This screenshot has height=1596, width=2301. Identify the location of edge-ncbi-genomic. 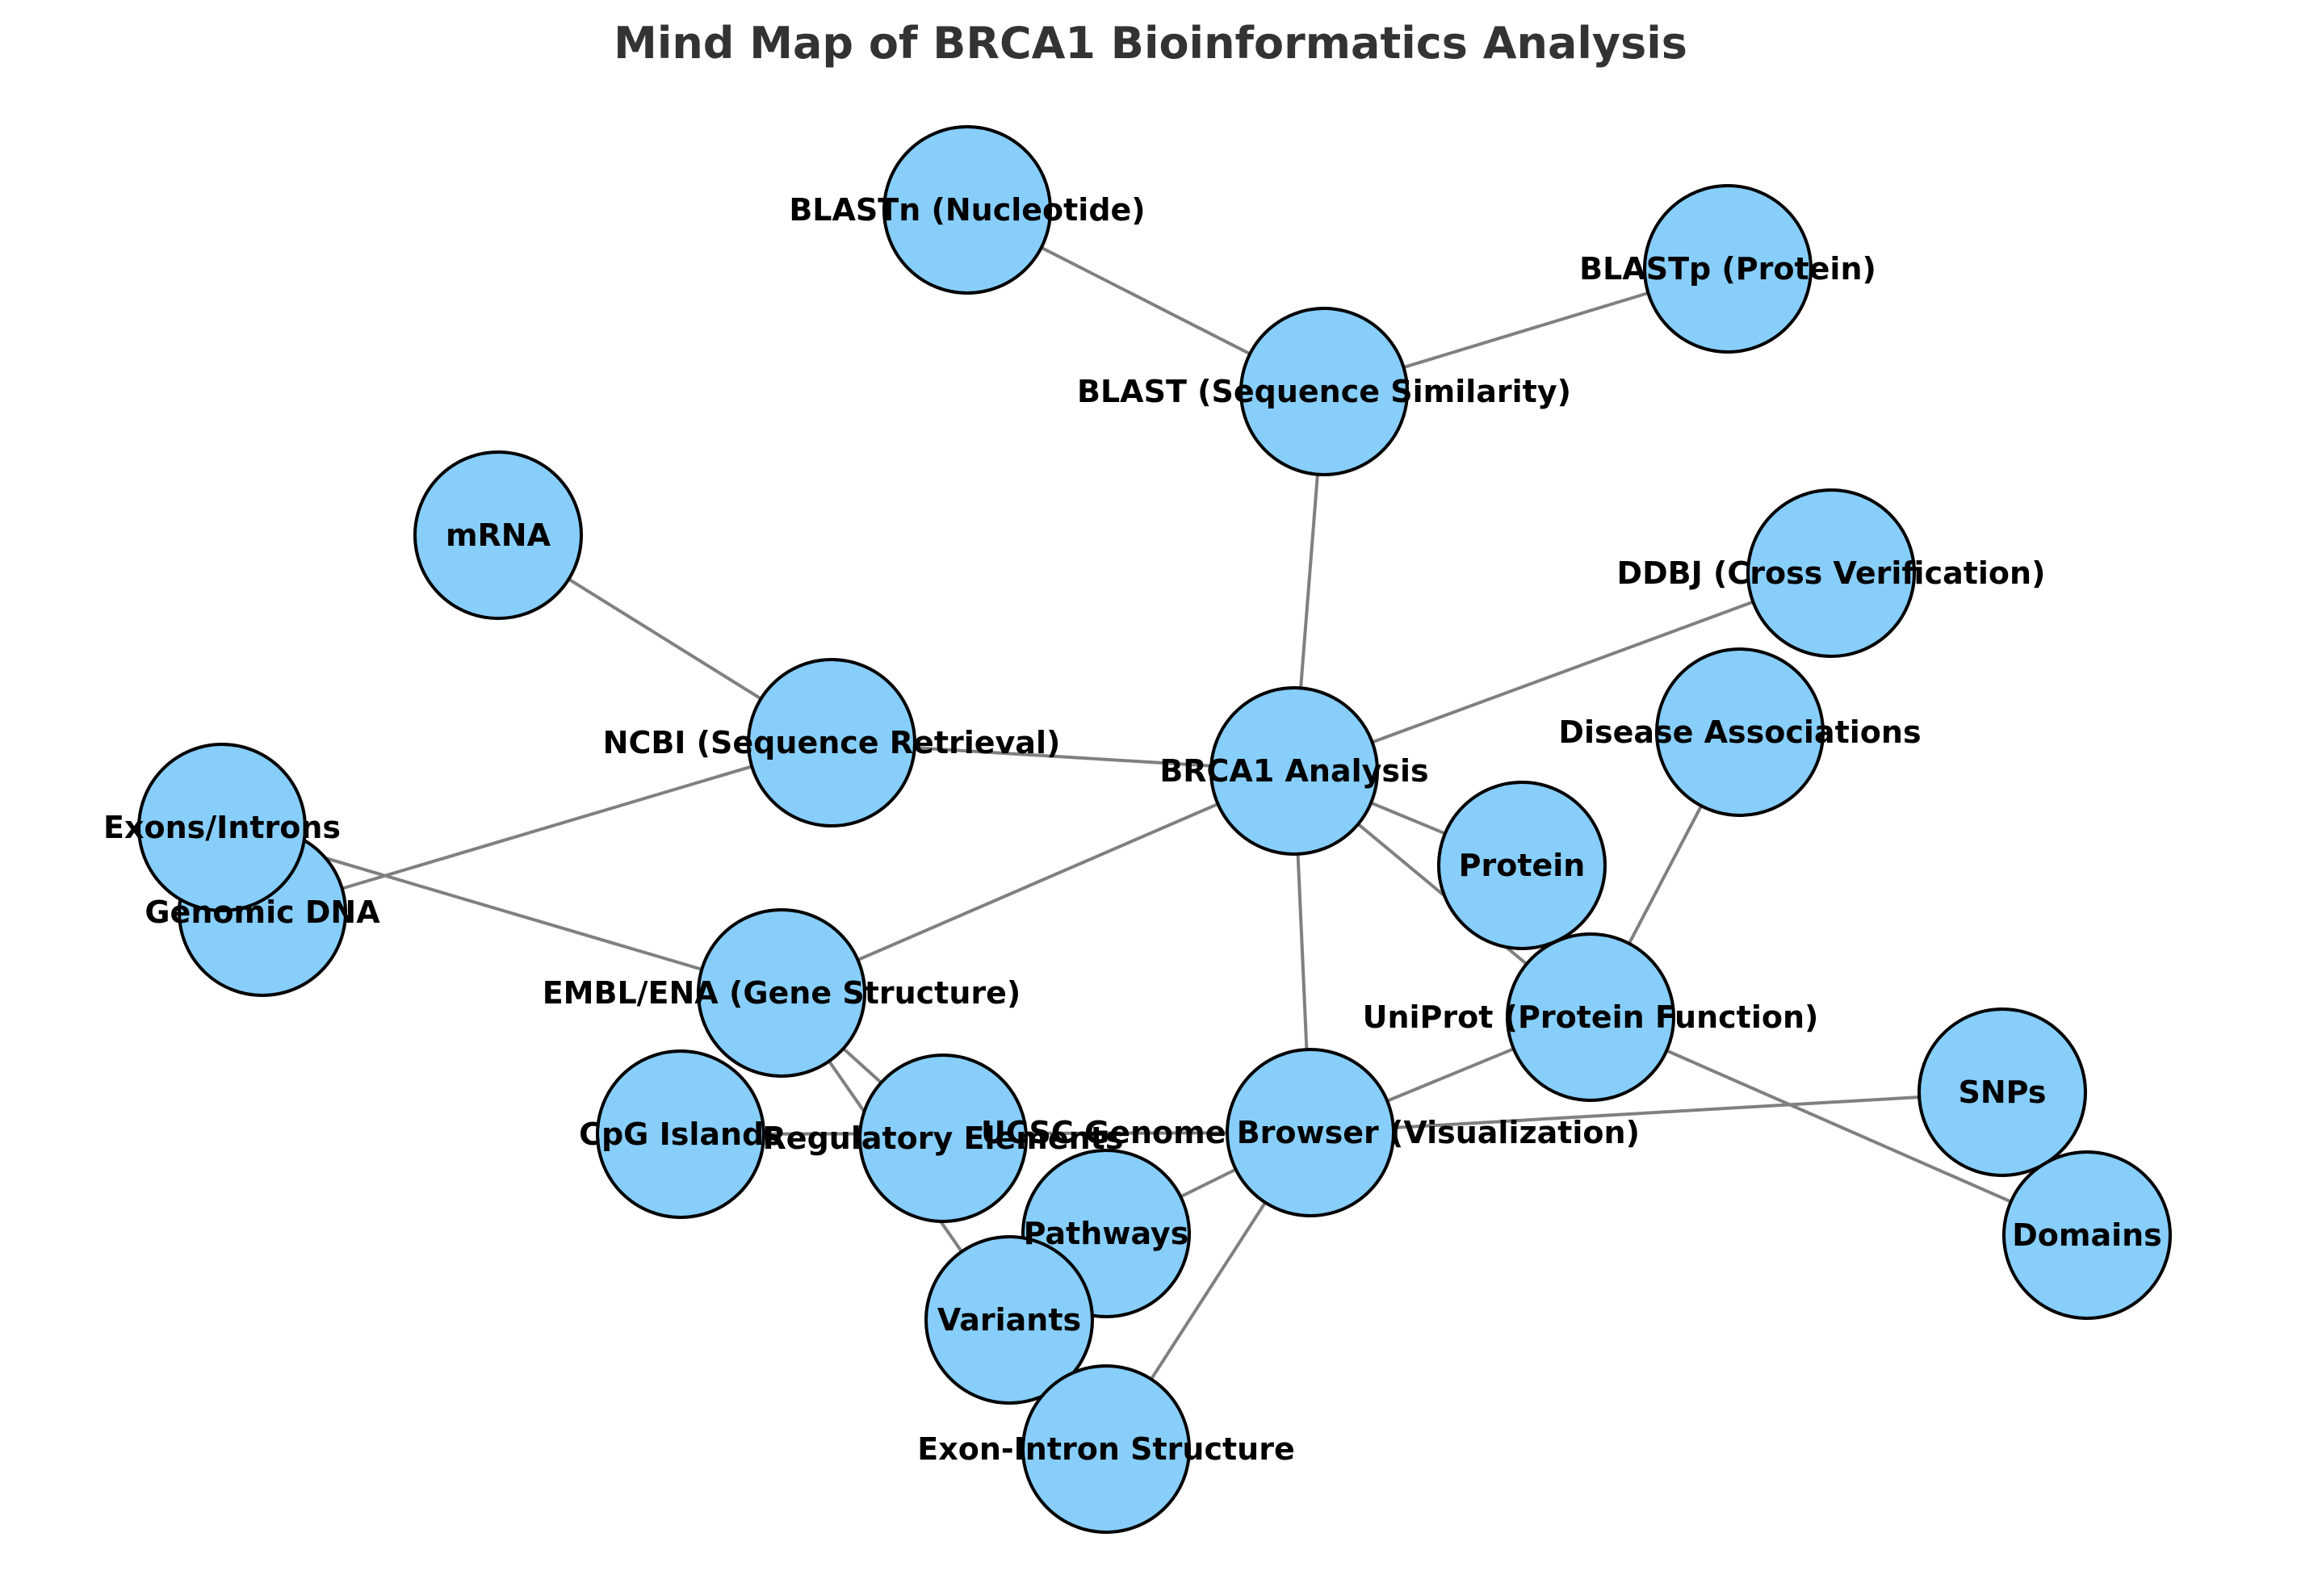
(547, 827).